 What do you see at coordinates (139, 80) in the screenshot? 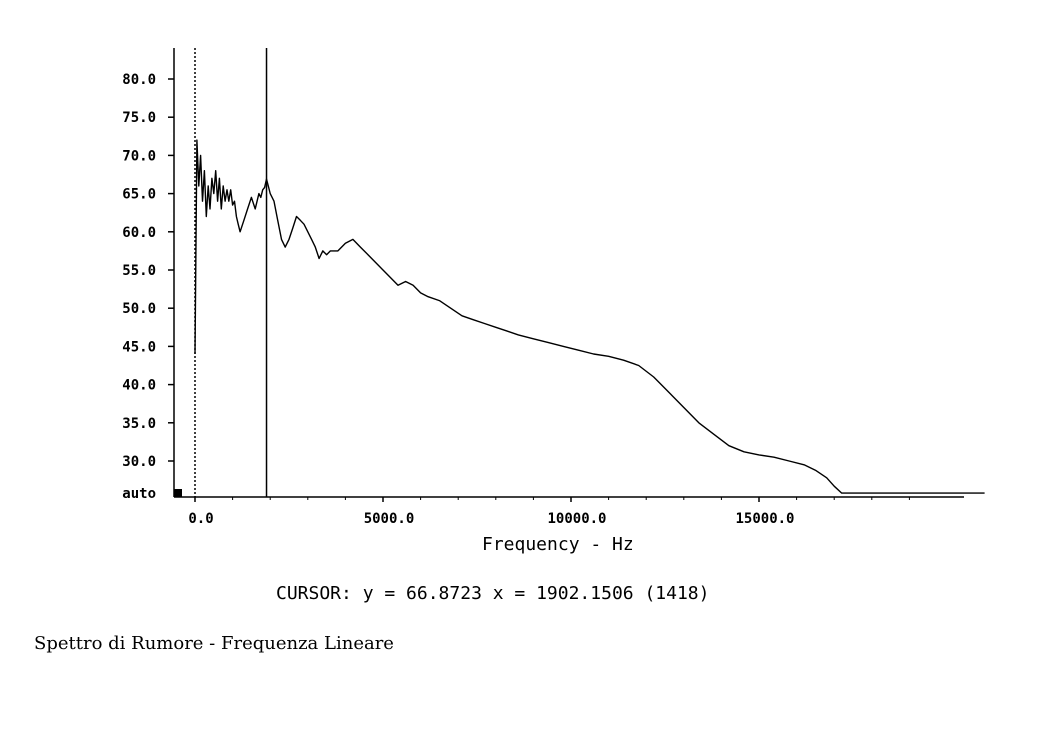
I see `y-tick-label: 80.0` at bounding box center [139, 80].